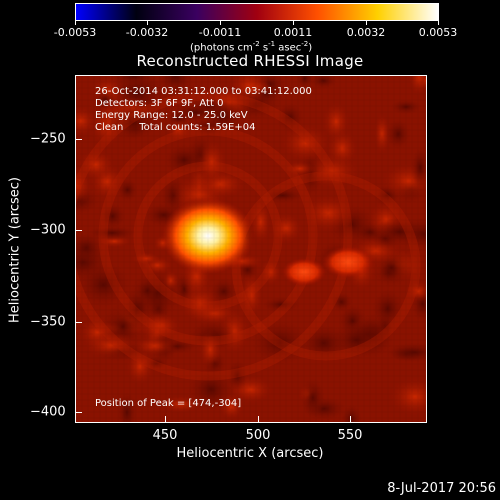  What do you see at coordinates (159, 103) in the screenshot?
I see `info-detectors: Detectors: 3F 6F 9F, Att 0` at bounding box center [159, 103].